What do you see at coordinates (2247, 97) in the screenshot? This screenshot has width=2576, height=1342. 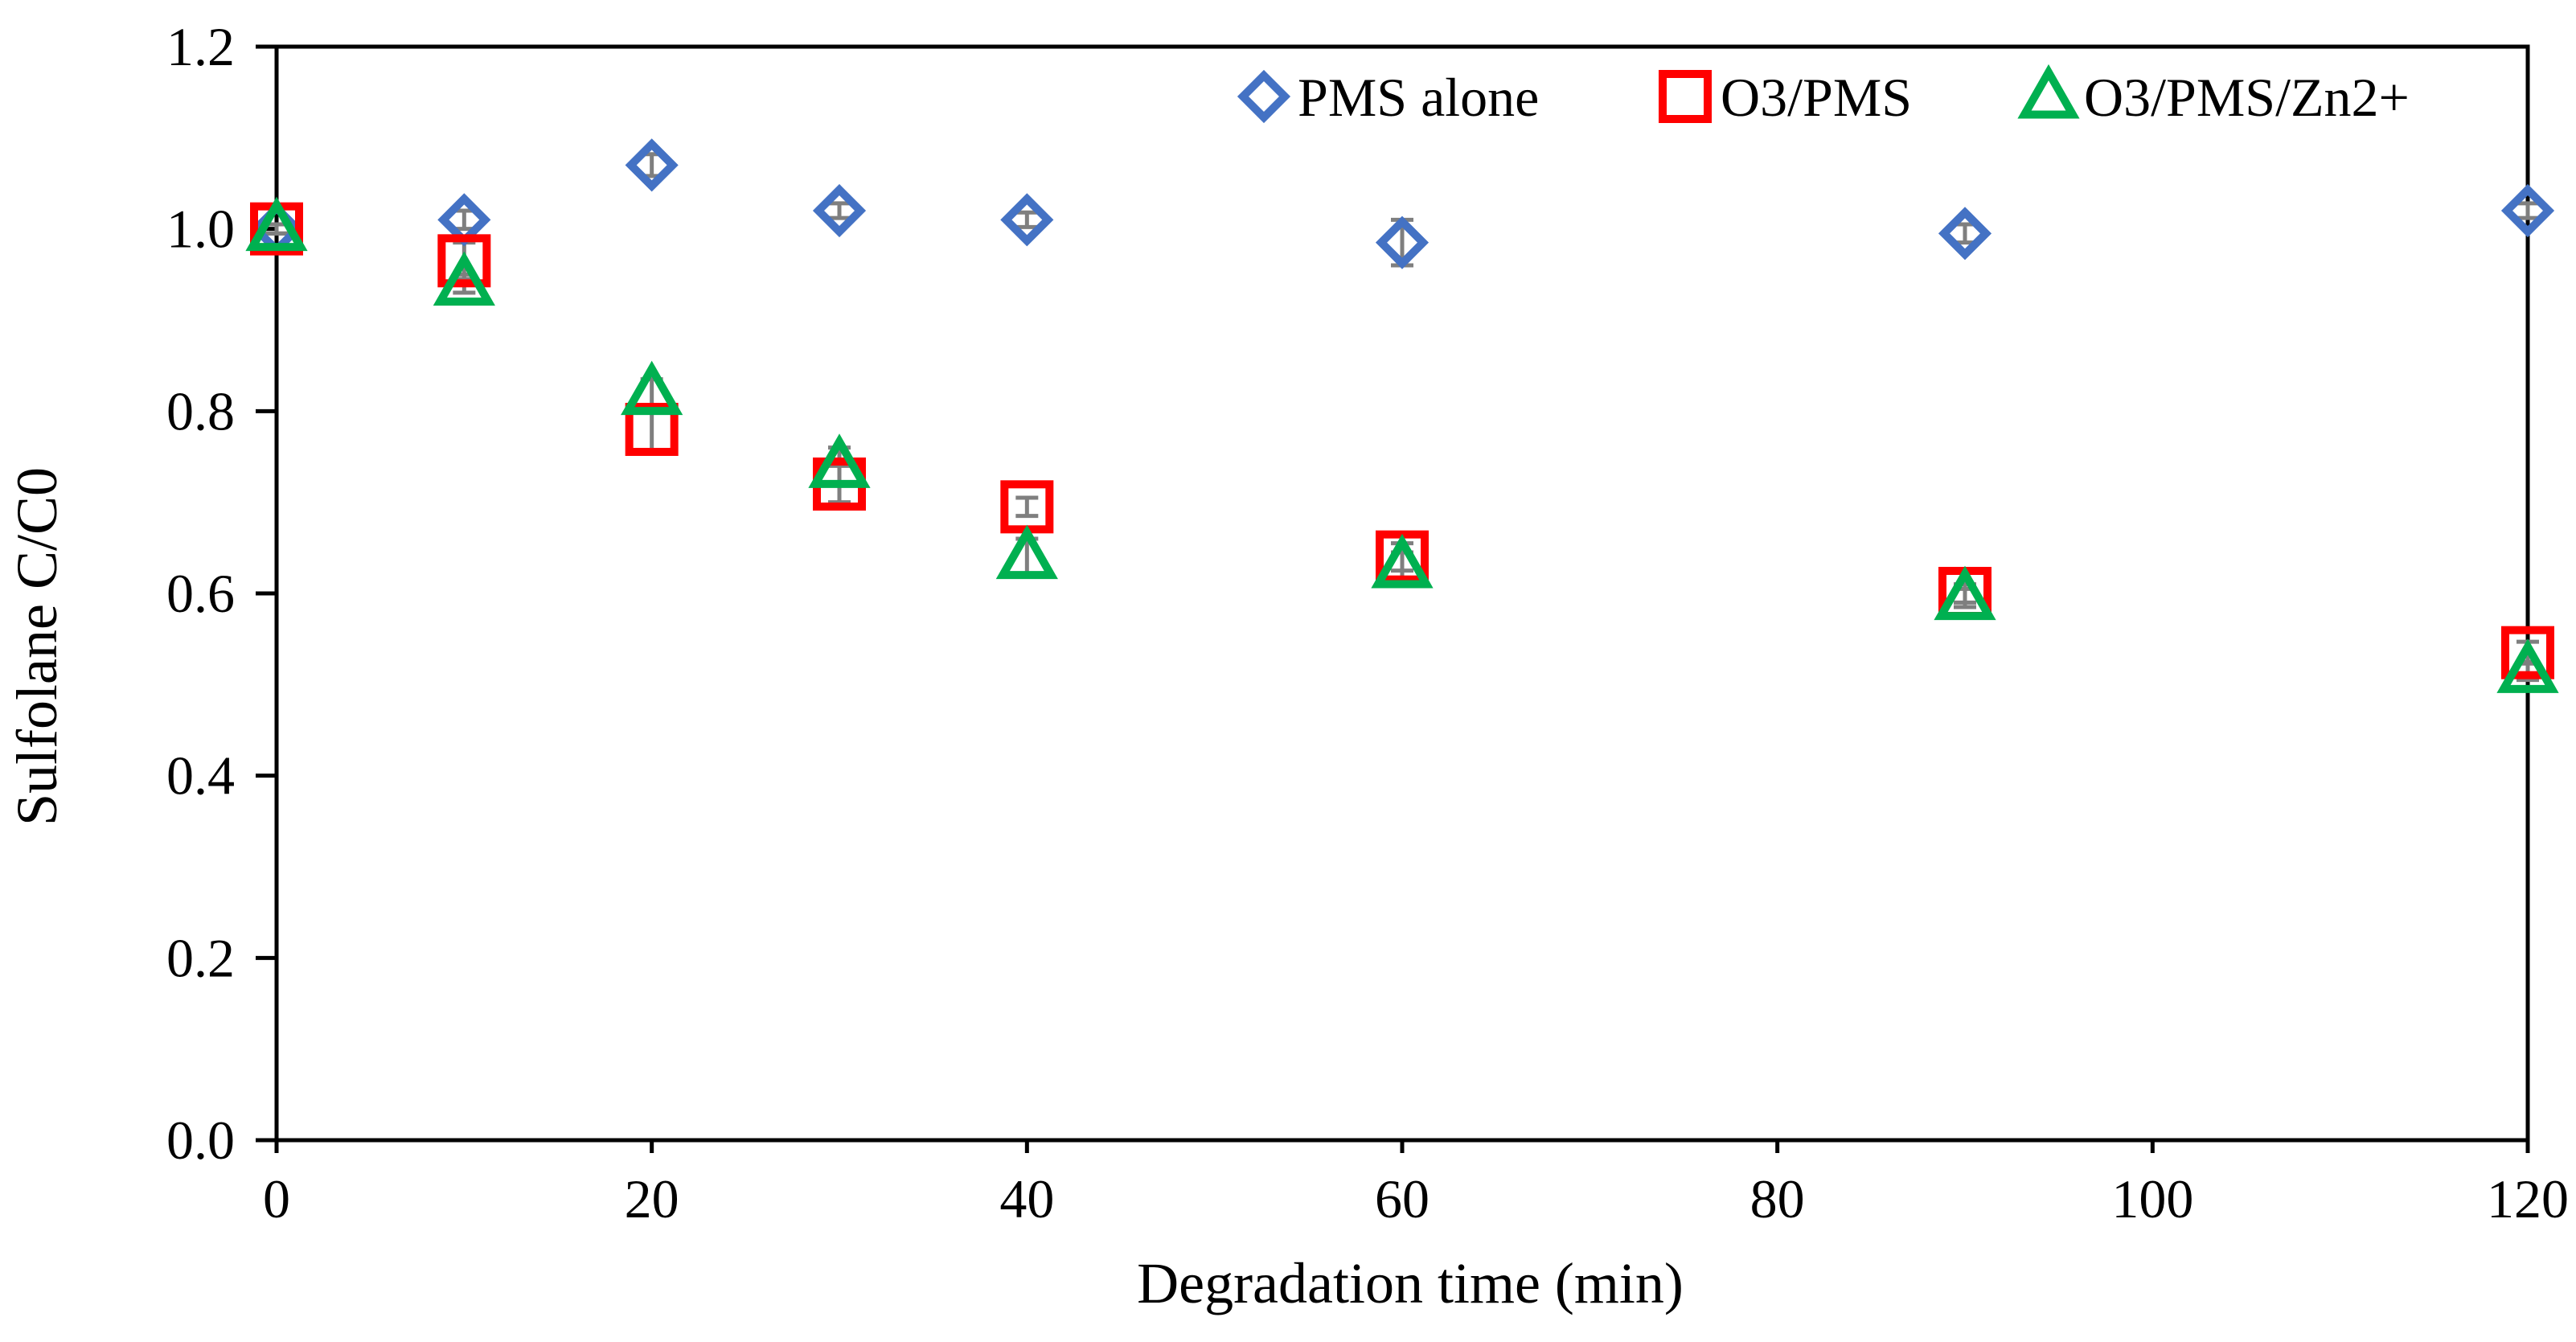 I see `legend-label: O3/PMS/Zn2+` at bounding box center [2247, 97].